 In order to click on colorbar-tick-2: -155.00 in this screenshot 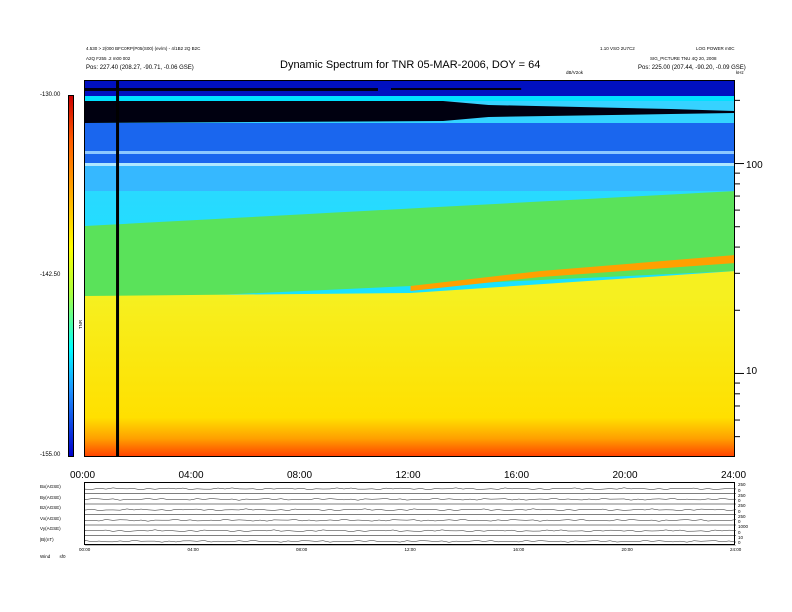, I will do `click(50, 455)`.